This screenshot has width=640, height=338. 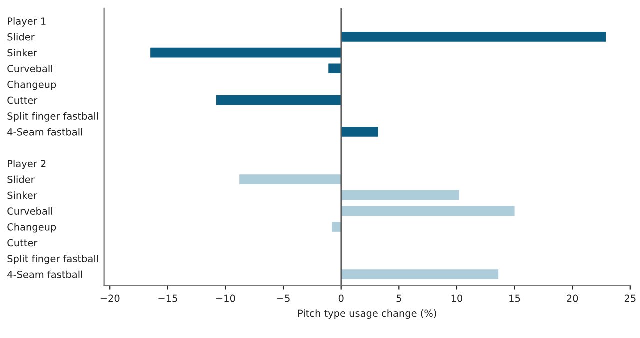 What do you see at coordinates (168, 298) in the screenshot?
I see `x-tick-label: −15` at bounding box center [168, 298].